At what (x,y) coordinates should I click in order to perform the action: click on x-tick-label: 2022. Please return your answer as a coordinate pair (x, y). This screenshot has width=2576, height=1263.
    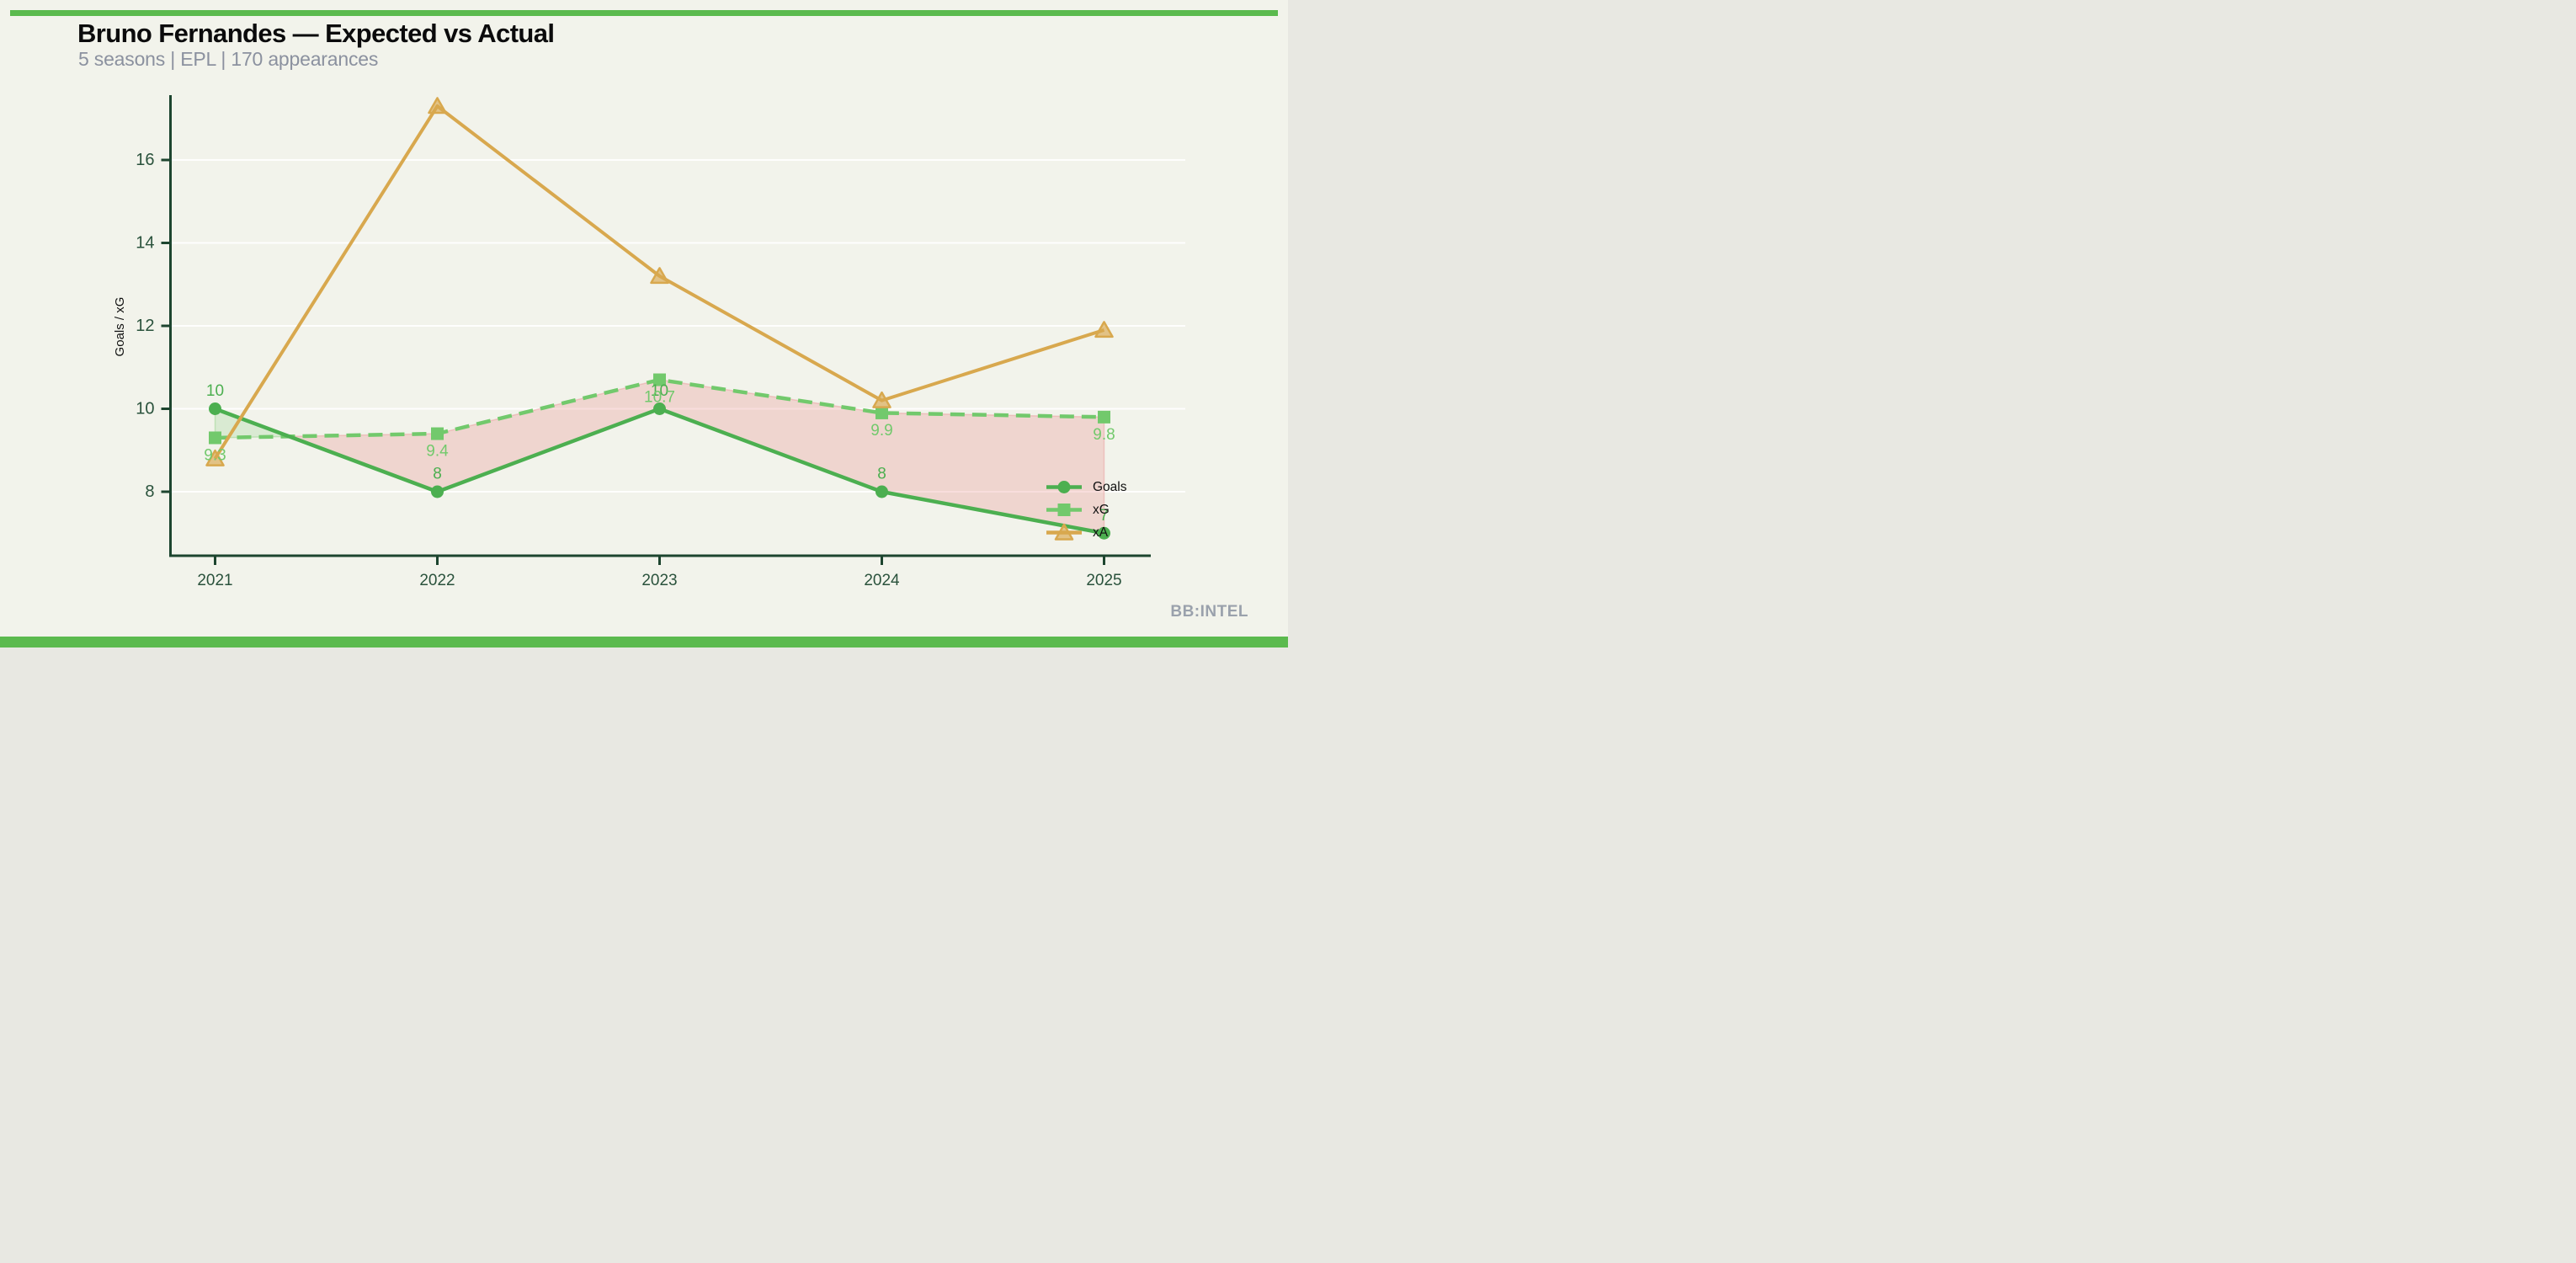
    Looking at the image, I should click on (437, 580).